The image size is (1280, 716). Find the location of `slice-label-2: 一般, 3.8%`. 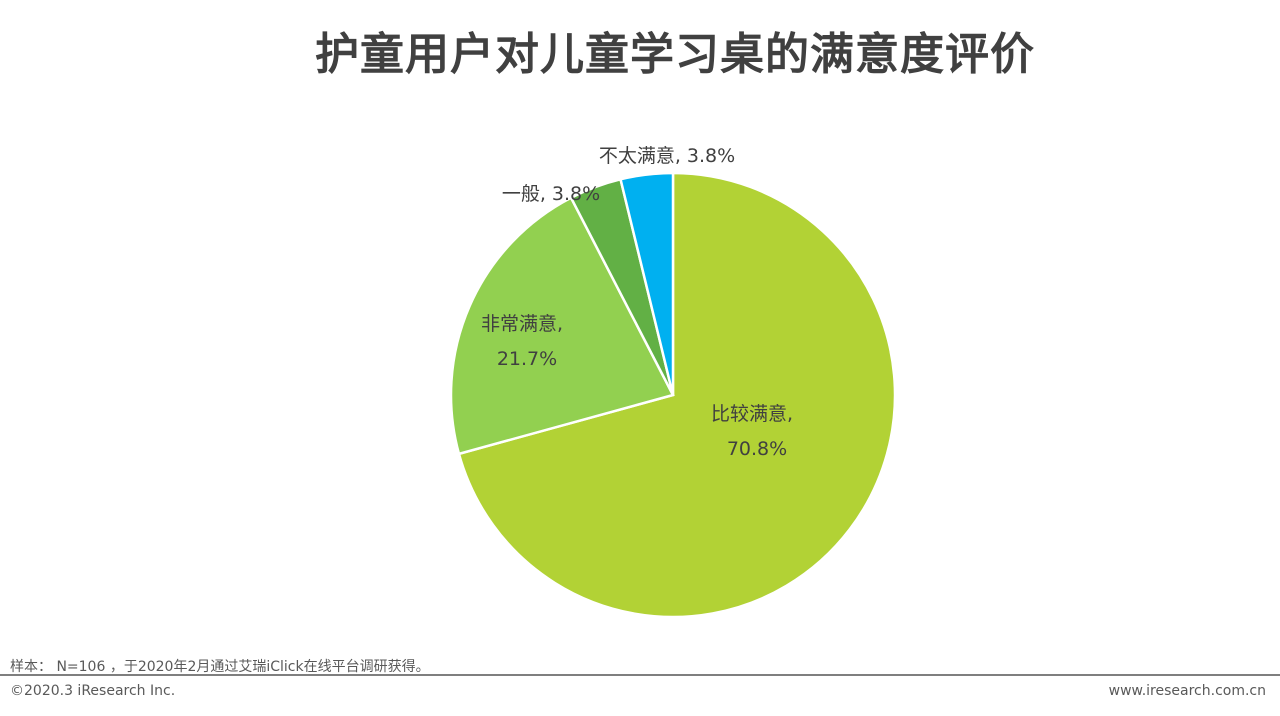

slice-label-2: 一般, 3.8% is located at coordinates (551, 194).